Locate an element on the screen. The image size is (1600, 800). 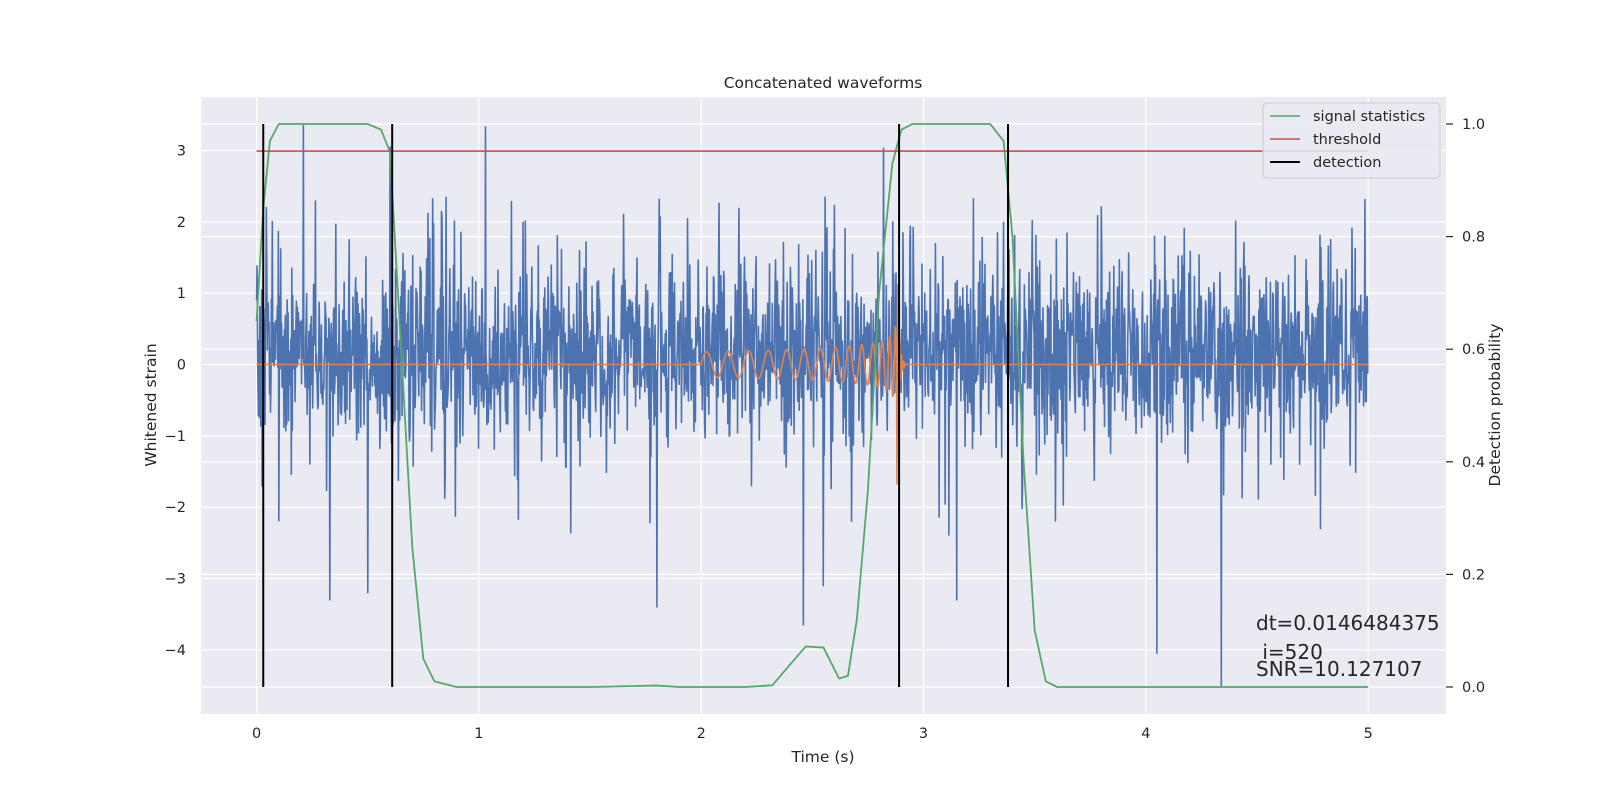
annotation-index: i=520 is located at coordinates (1289, 652).